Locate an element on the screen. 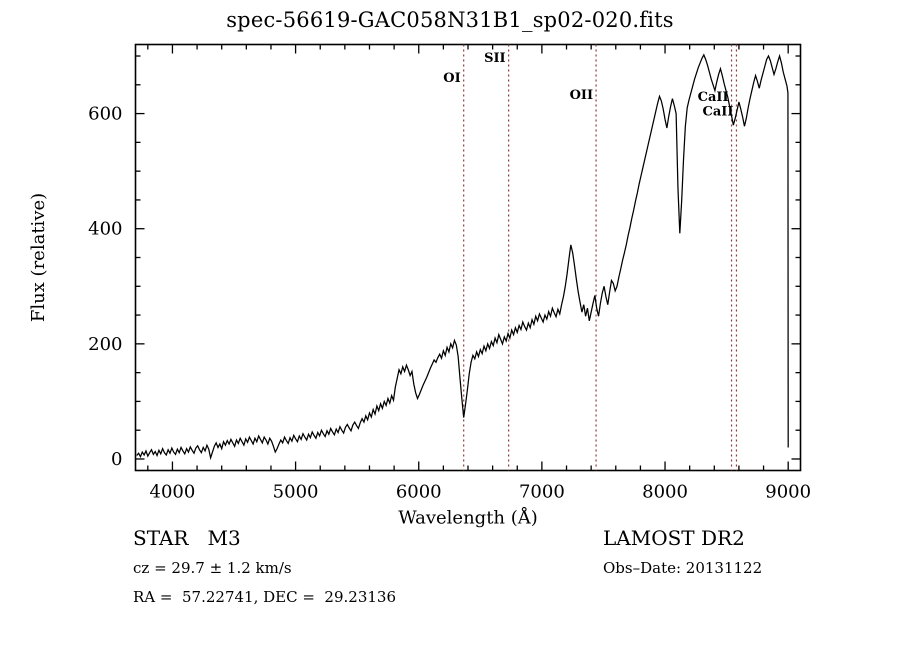  footer-right-column: LAMOST DR2 Obs–Date: 20131122 is located at coordinates (682, 559).